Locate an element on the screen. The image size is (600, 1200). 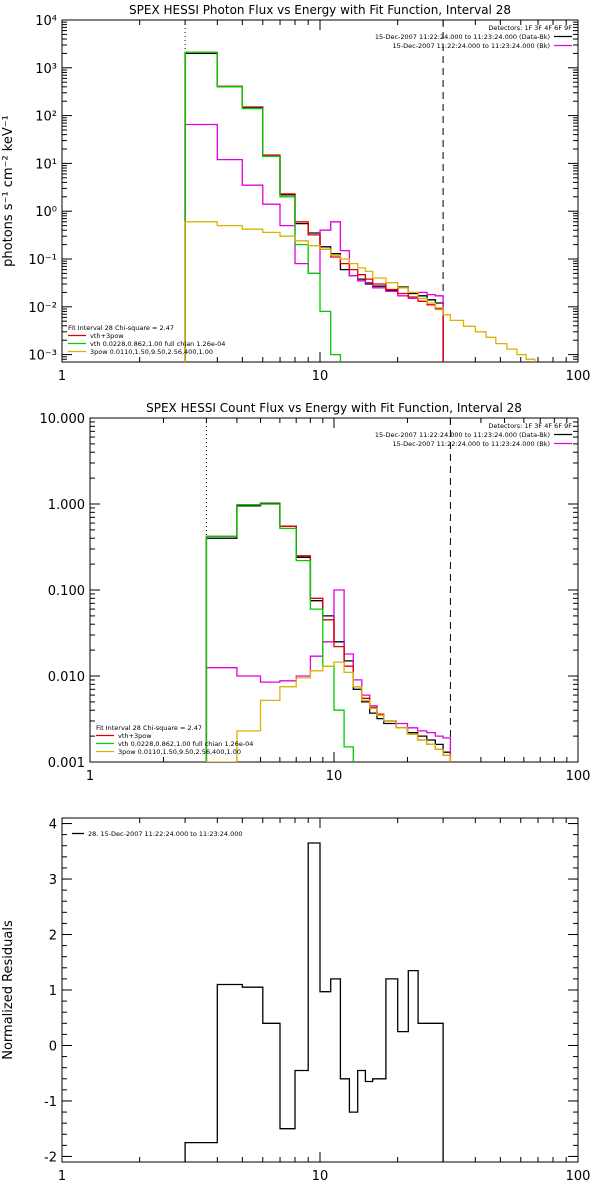
y-tick-label: 10⁻¹ is located at coordinates (42, 260).